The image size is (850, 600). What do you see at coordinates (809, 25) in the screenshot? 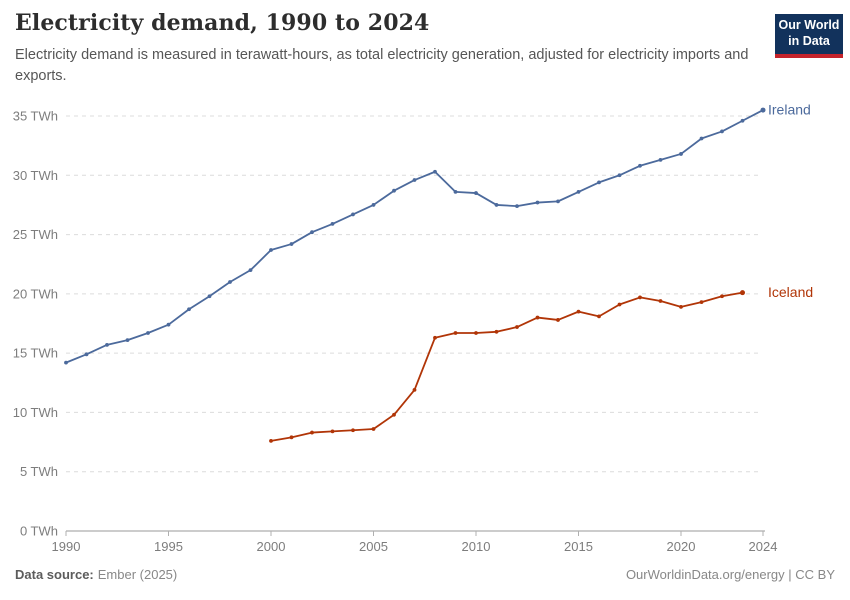
I see `owid-logo-line1: Our World` at bounding box center [809, 25].